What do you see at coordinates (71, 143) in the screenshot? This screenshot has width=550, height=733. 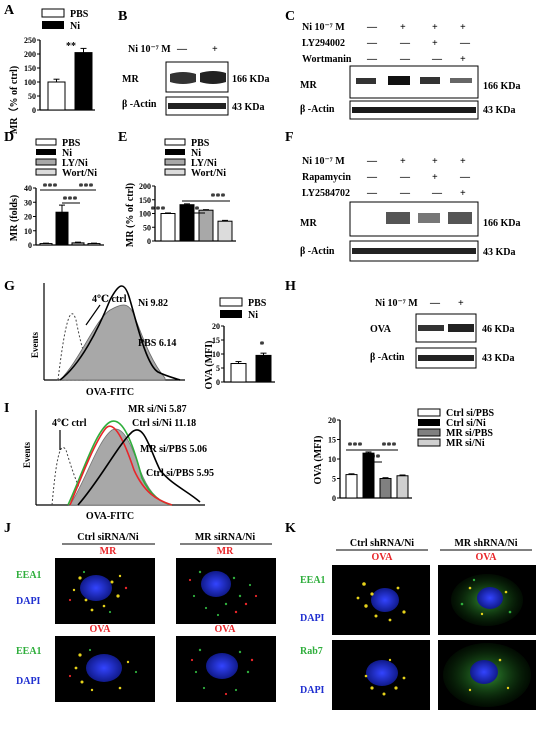 I see `legend-label: PBS` at bounding box center [71, 143].